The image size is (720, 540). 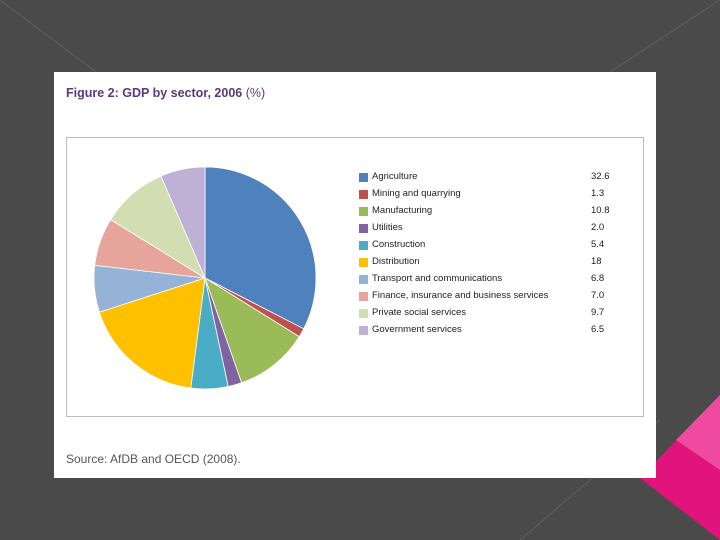 I want to click on pie-slice-government-services, so click(x=183, y=222).